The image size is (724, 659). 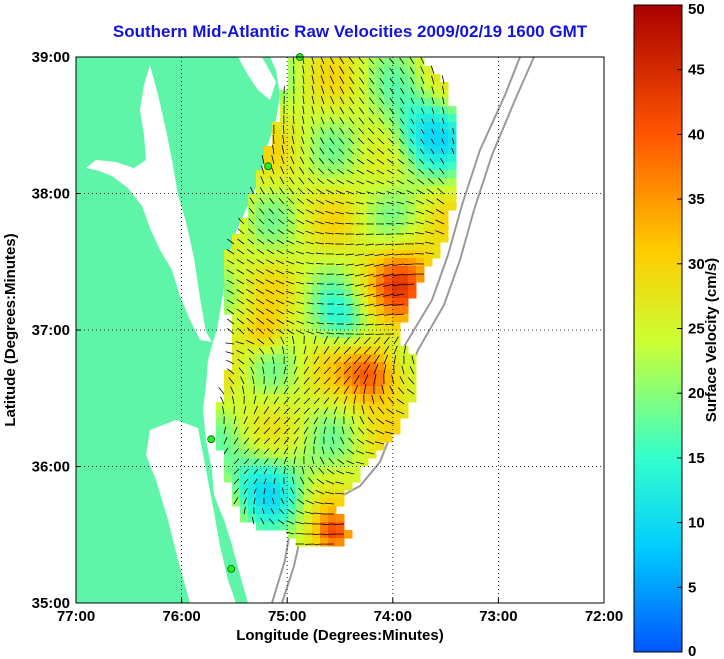 What do you see at coordinates (696, 329) in the screenshot?
I see `colorbar-tick-label: 25` at bounding box center [696, 329].